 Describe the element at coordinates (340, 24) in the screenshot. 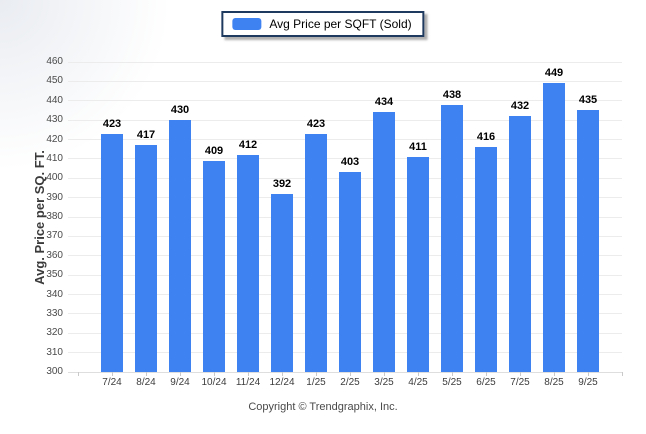

I see `legend-label: Avg Price per SQFT (Sold)` at that location.